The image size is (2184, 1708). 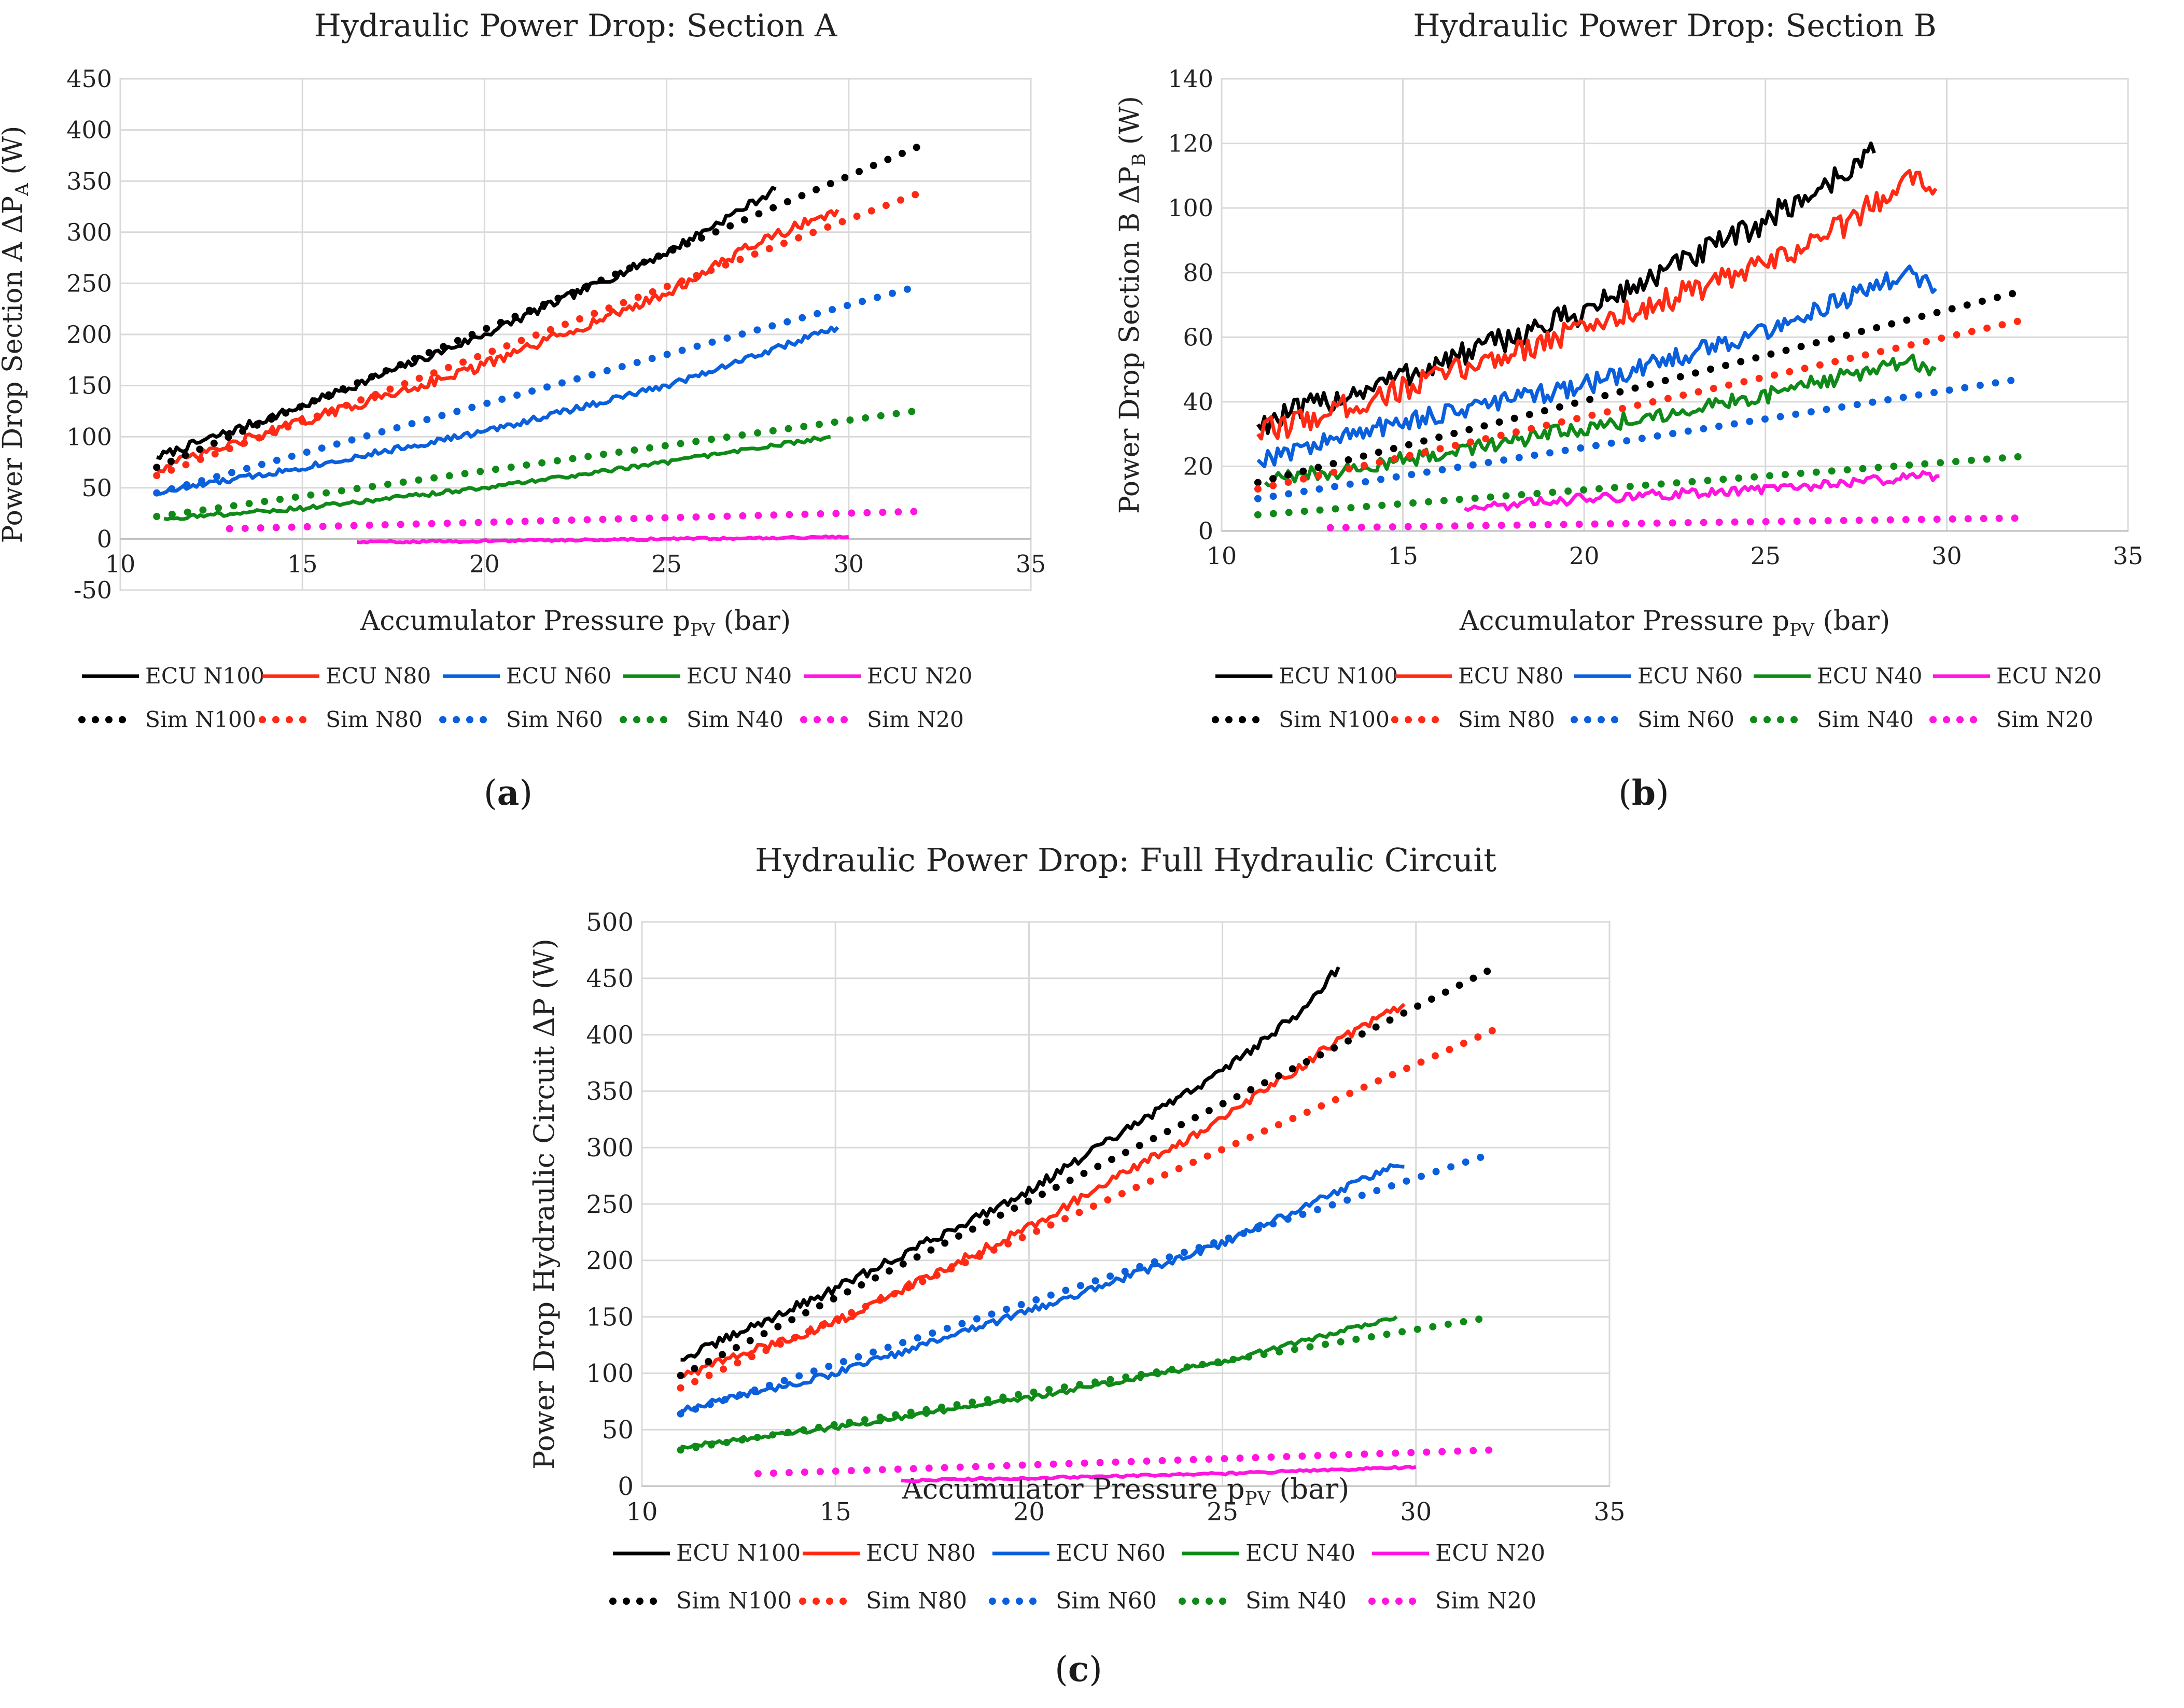 I want to click on chart-title: Hydraulic Power Drop: Section B, so click(x=1675, y=26).